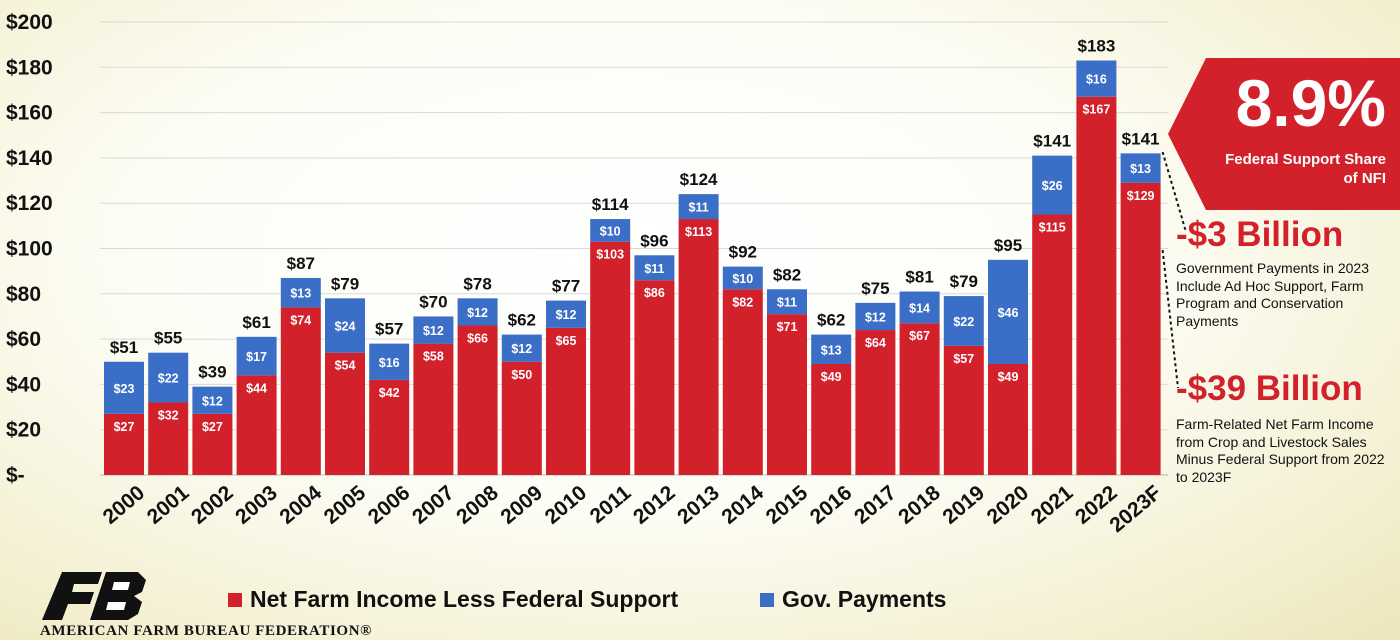 This screenshot has height=640, width=1400. What do you see at coordinates (256, 505) in the screenshot?
I see `x-tick-label: 2003` at bounding box center [256, 505].